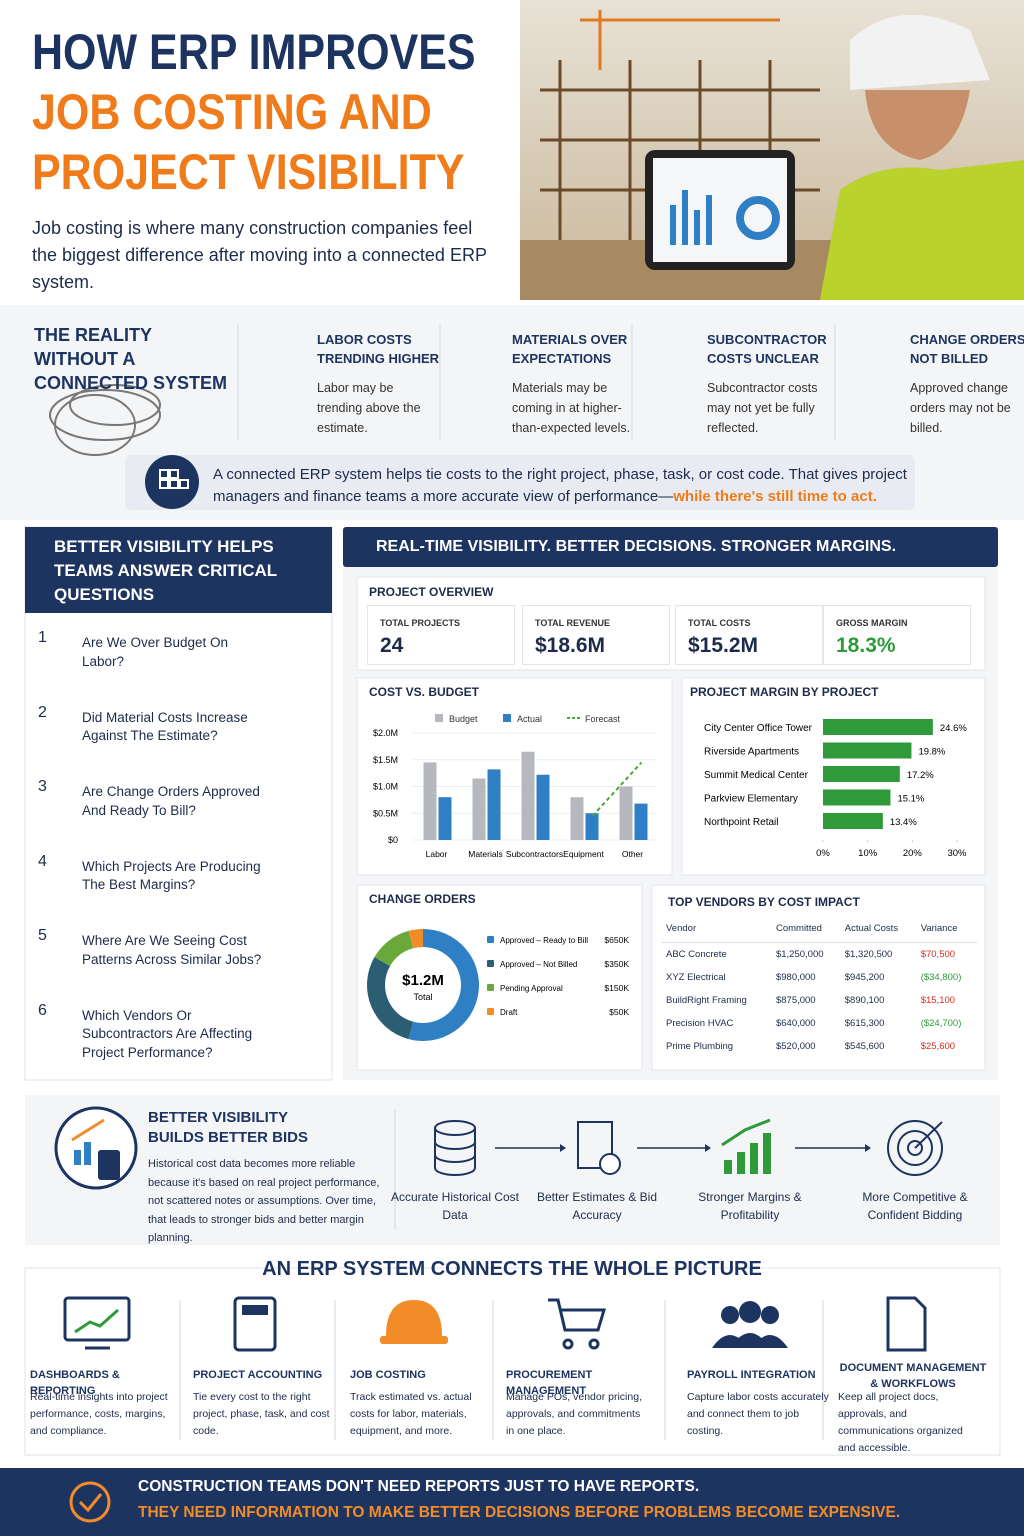 The height and width of the screenshot is (1536, 1024). Describe the element at coordinates (544, 940) in the screenshot. I see `legend-label: Approved – Ready to Bill` at that location.